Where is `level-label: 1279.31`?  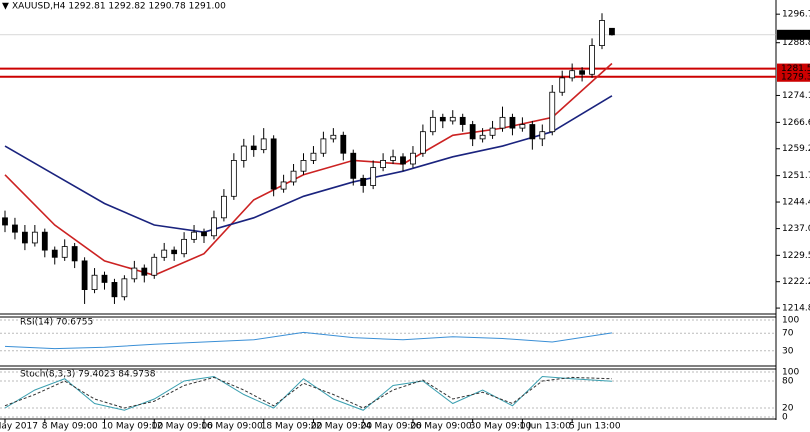
level-label: 1279.31 is located at coordinates (795, 77).